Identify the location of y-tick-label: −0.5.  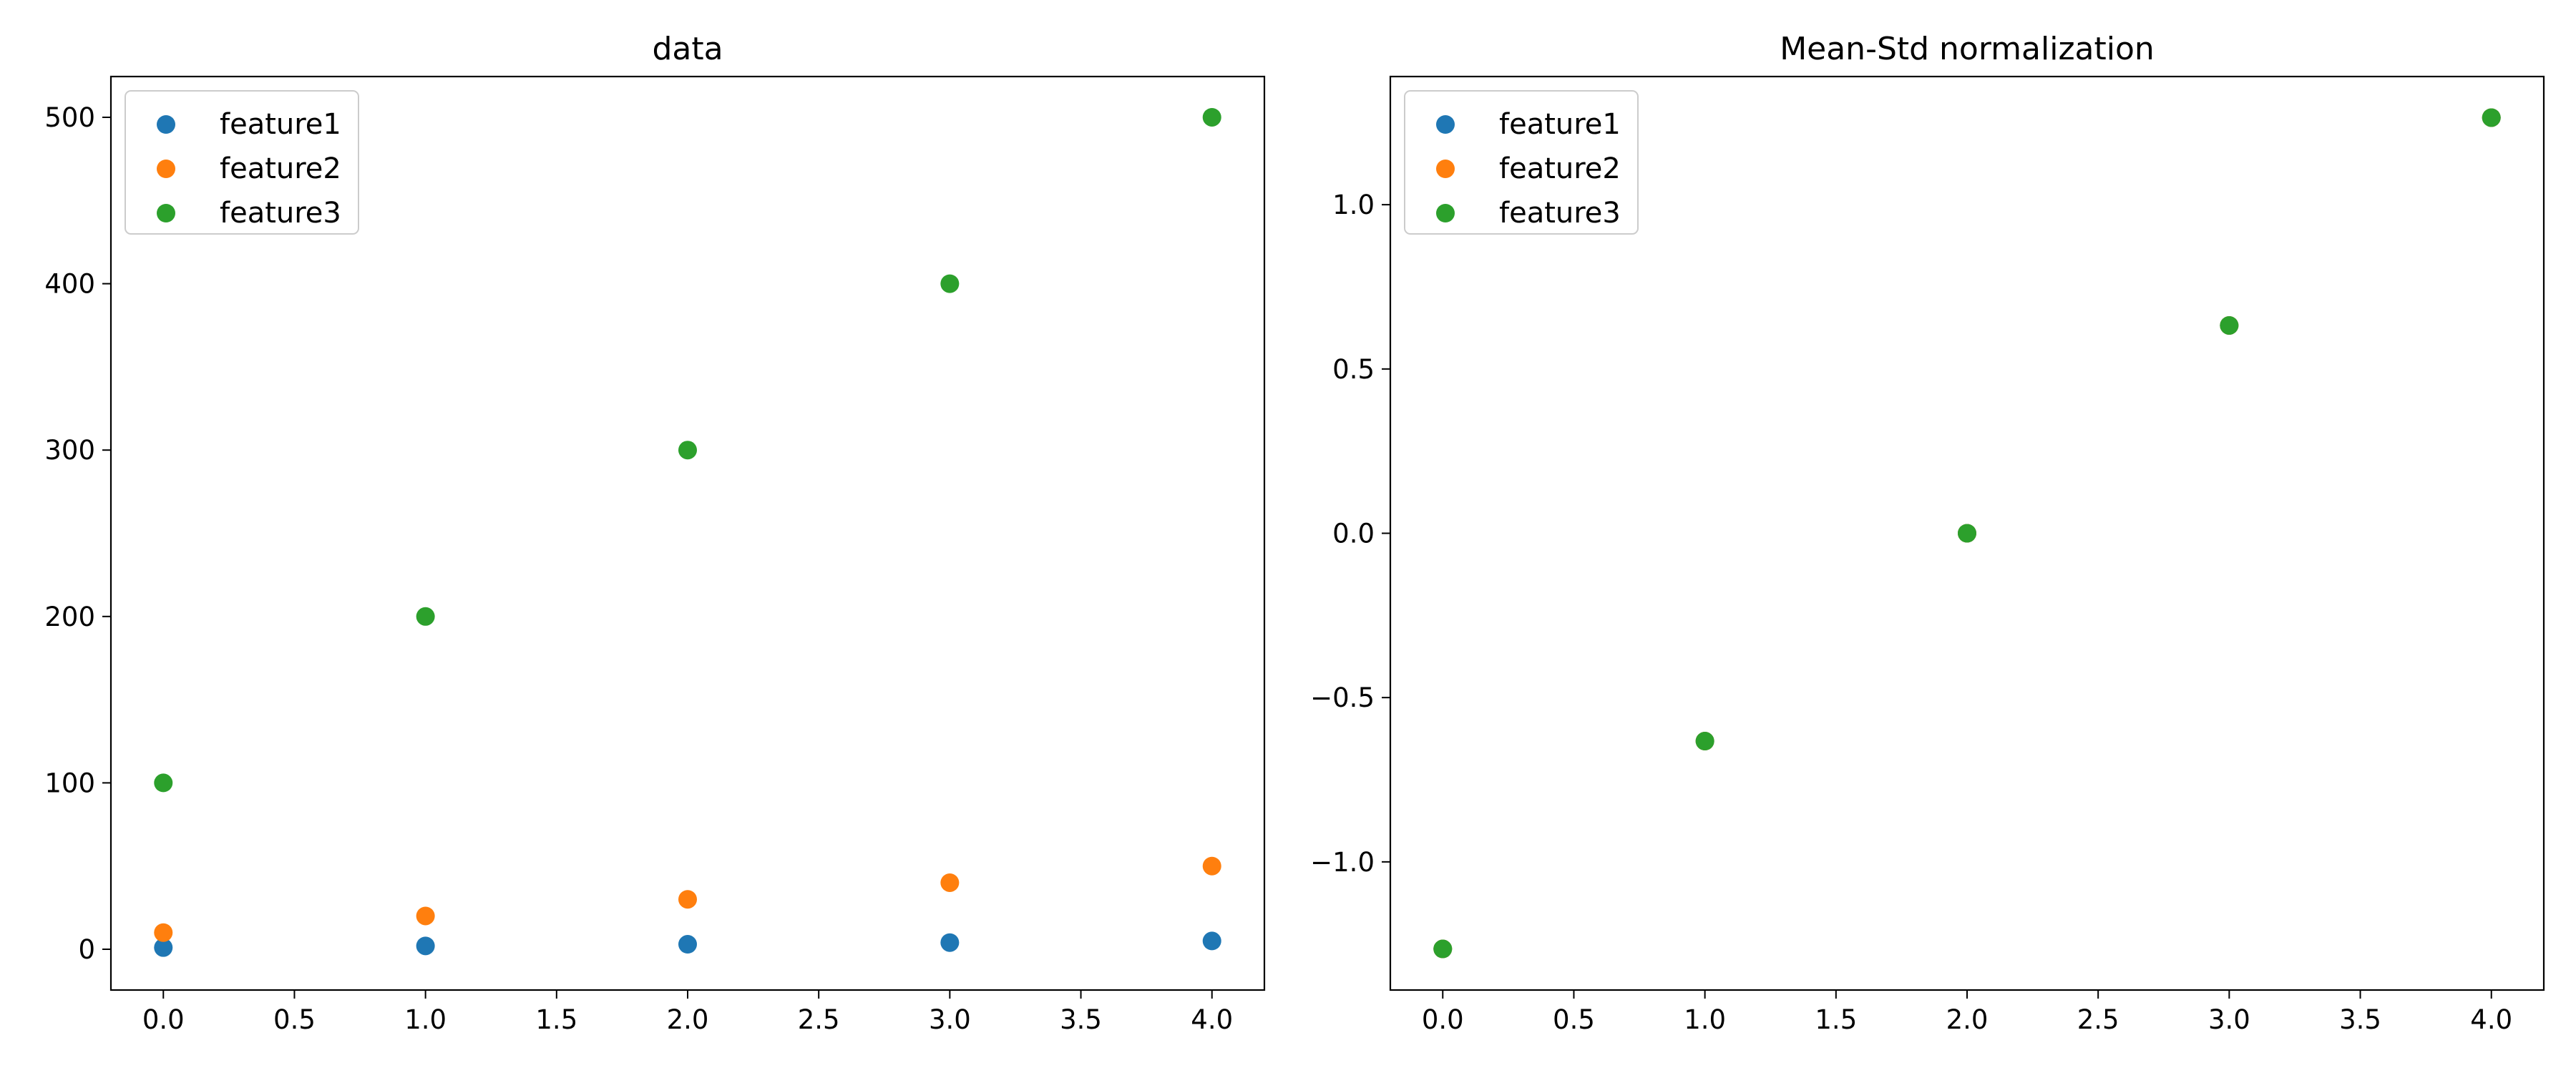
(1342, 697).